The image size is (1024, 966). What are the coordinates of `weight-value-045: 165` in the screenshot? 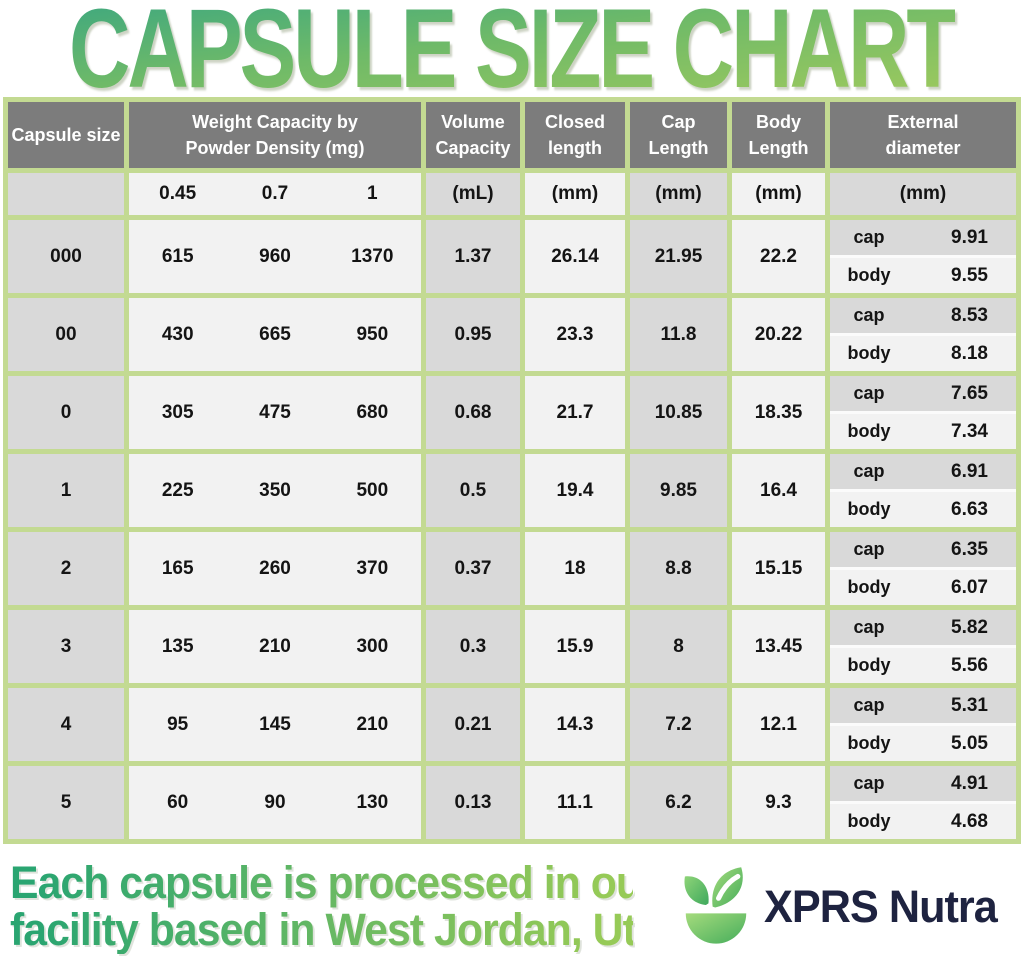 It's located at (177, 568).